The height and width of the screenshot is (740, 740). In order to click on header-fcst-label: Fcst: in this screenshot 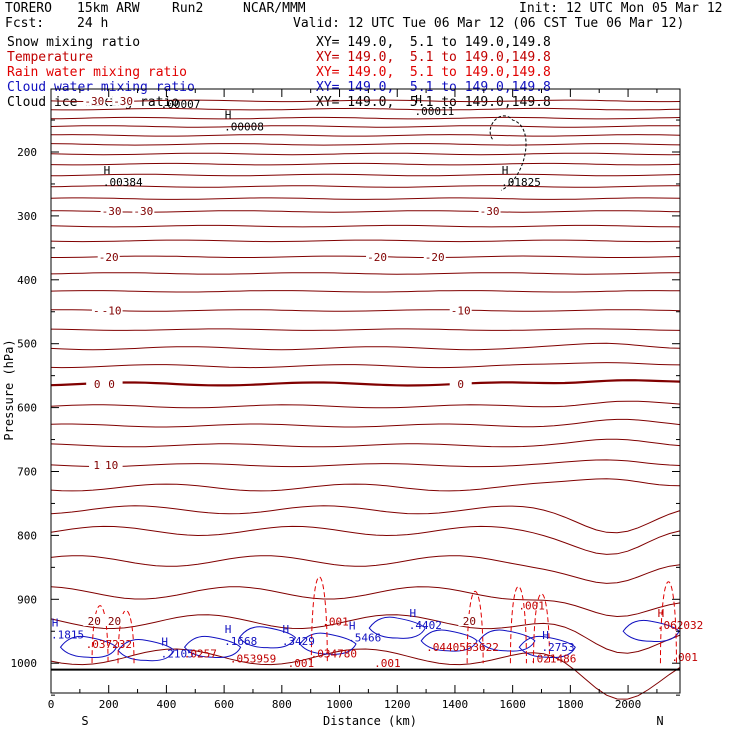, I will do `click(25, 23)`.